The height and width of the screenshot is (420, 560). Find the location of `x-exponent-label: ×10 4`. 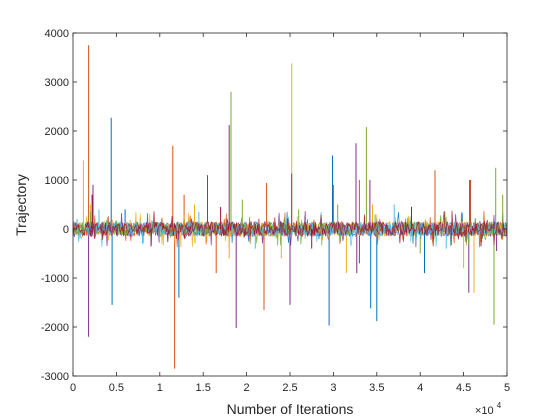

x-exponent-label: ×10 4 is located at coordinates (488, 409).